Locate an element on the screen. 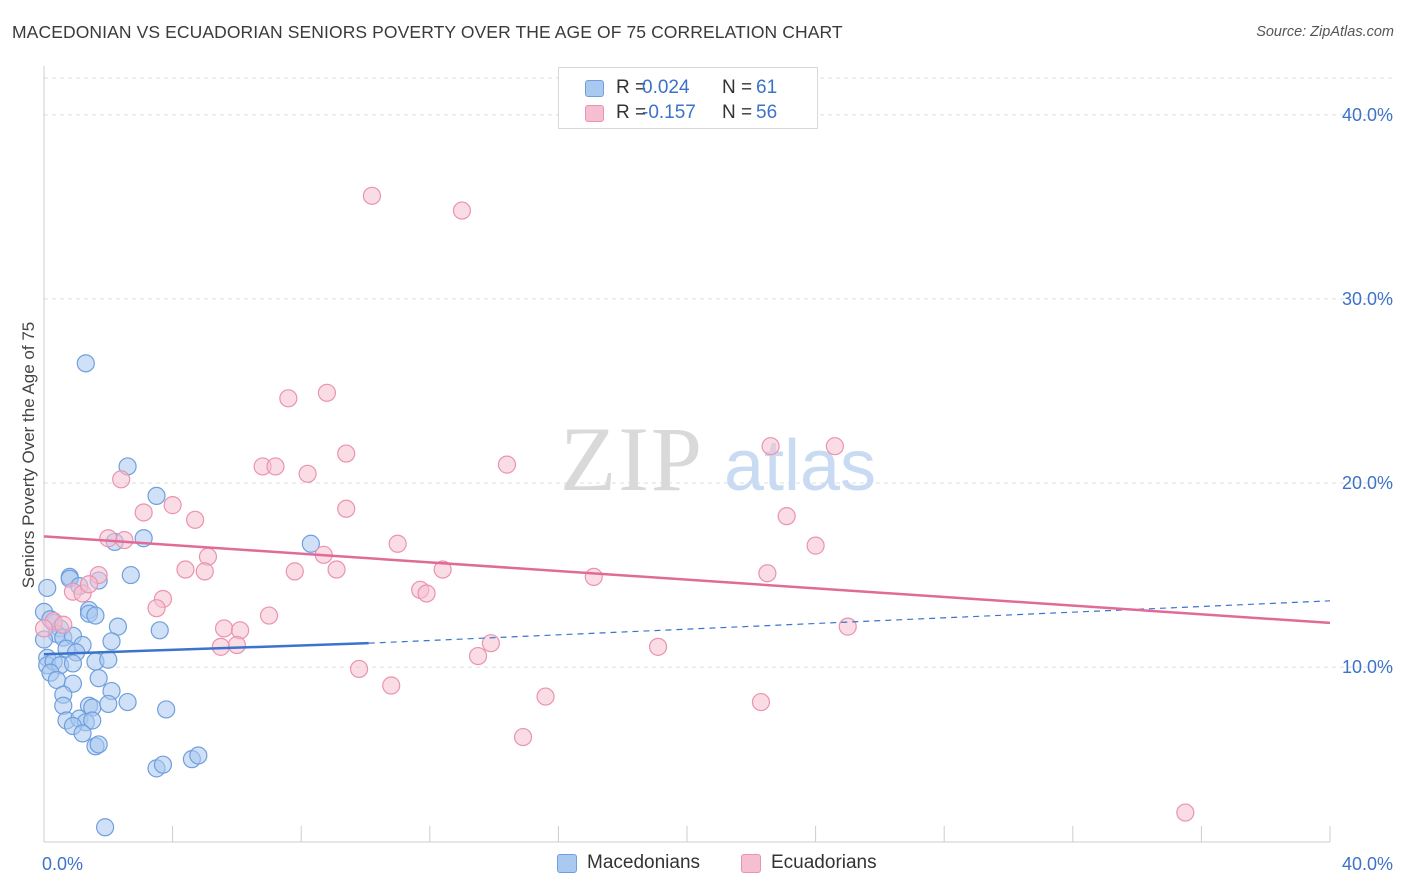  correlation-legend: R = 0.024 N = 61 R = -0.157 N = 56 is located at coordinates (688, 98).